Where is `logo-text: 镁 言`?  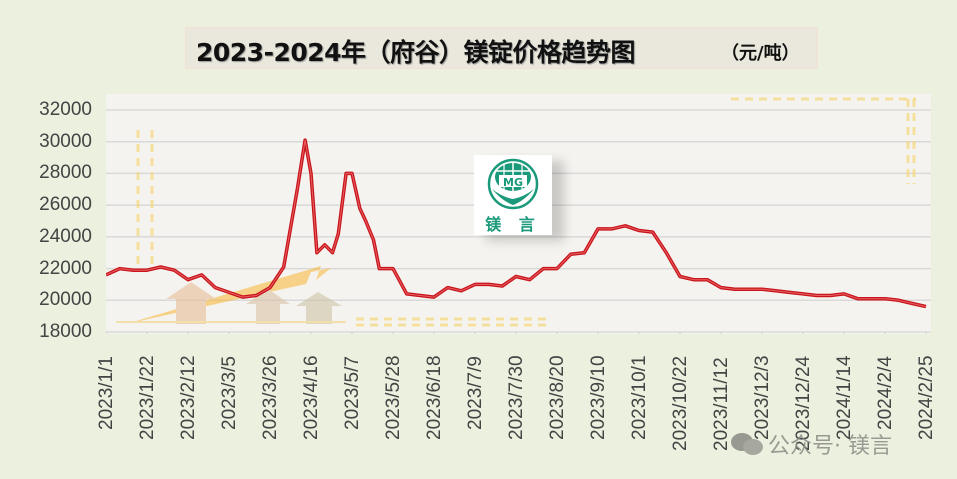
logo-text: 镁 言 is located at coordinates (513, 224).